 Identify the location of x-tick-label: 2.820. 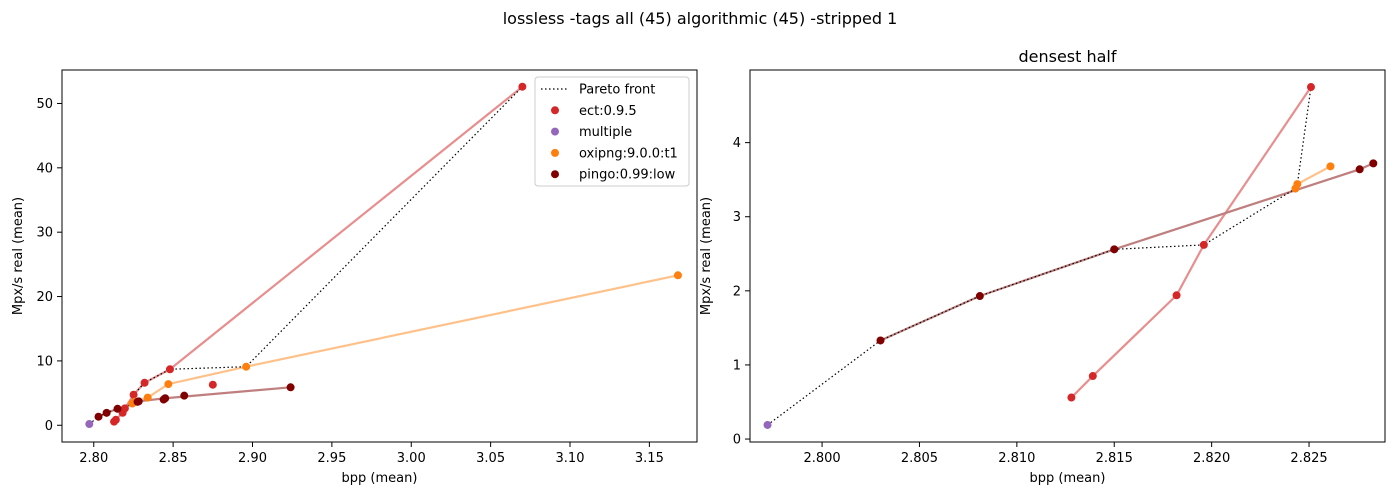
(1211, 458).